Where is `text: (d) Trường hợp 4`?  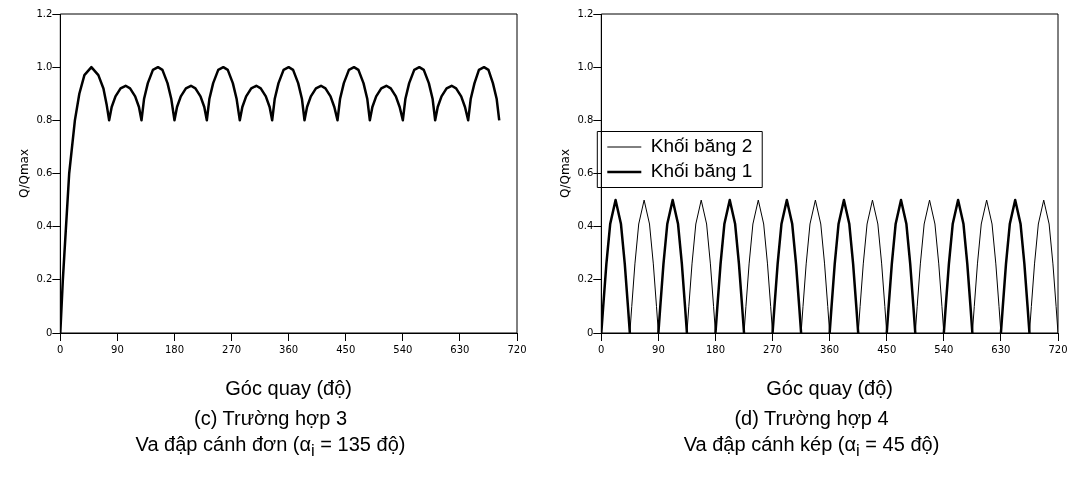 text: (d) Trường hợp 4 is located at coordinates (811, 418).